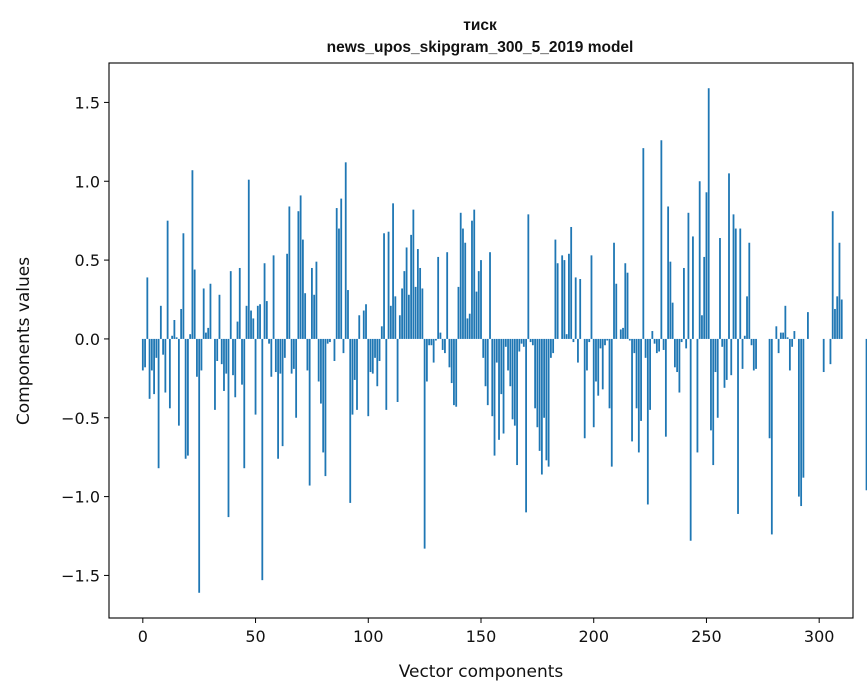 Image resolution: width=867 pixels, height=696 pixels. I want to click on y-tick-label: −0.5, so click(80, 418).